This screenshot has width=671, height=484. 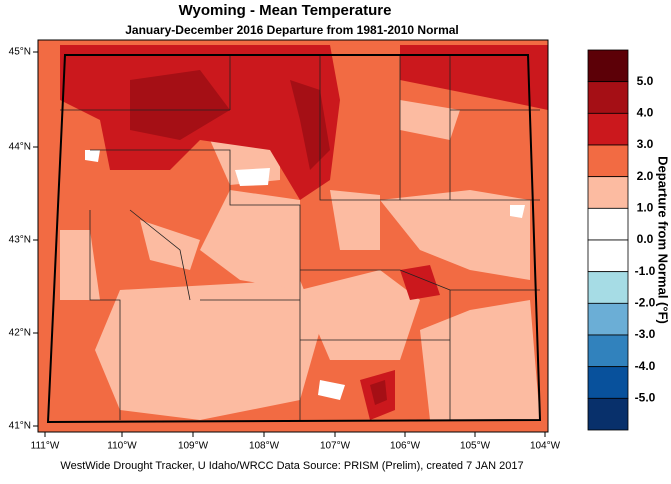 What do you see at coordinates (285, 10) in the screenshot?
I see `title: Wyoming - Mean Temperature` at bounding box center [285, 10].